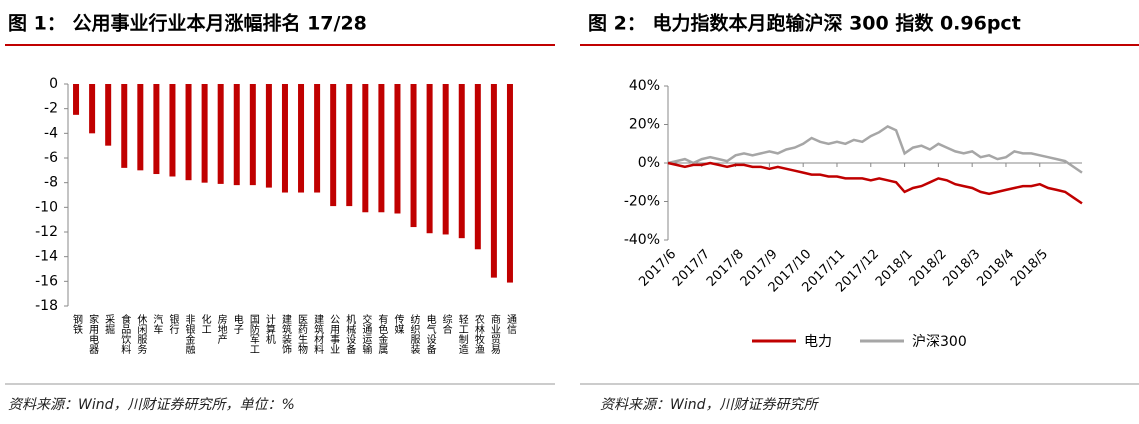 The image size is (1139, 424). I want to click on x-tick-label: 家用电器, so click(93, 334).